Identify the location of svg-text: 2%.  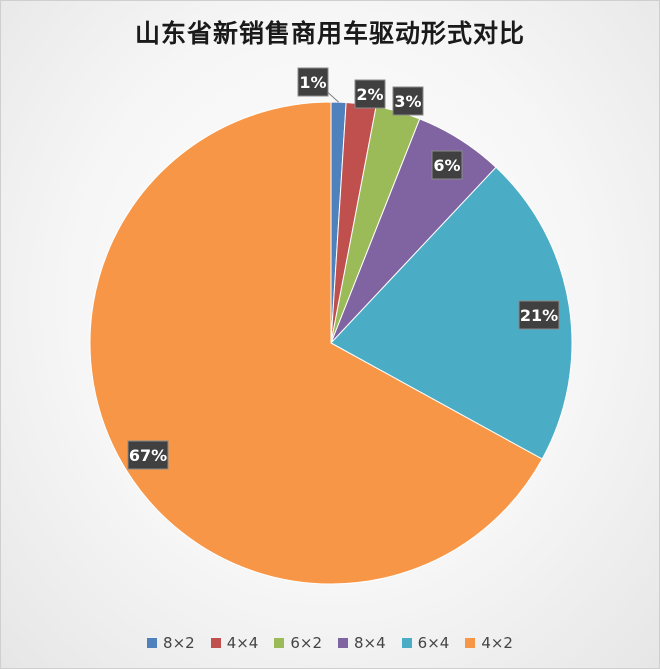
(369, 94).